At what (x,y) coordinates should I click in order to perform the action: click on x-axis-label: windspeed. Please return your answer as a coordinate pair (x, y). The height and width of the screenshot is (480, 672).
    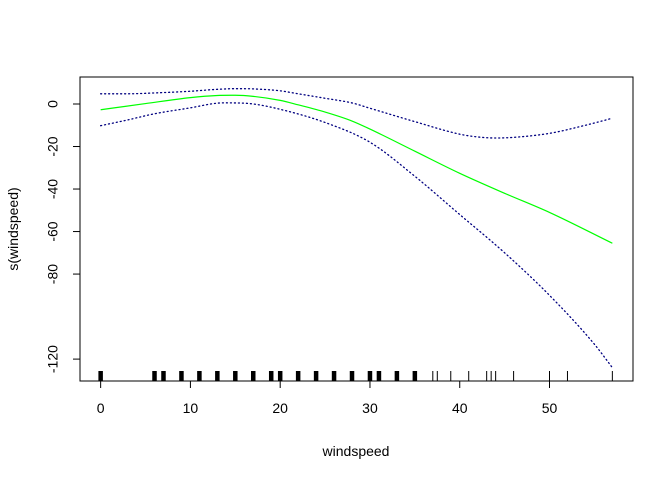
    Looking at the image, I should click on (356, 451).